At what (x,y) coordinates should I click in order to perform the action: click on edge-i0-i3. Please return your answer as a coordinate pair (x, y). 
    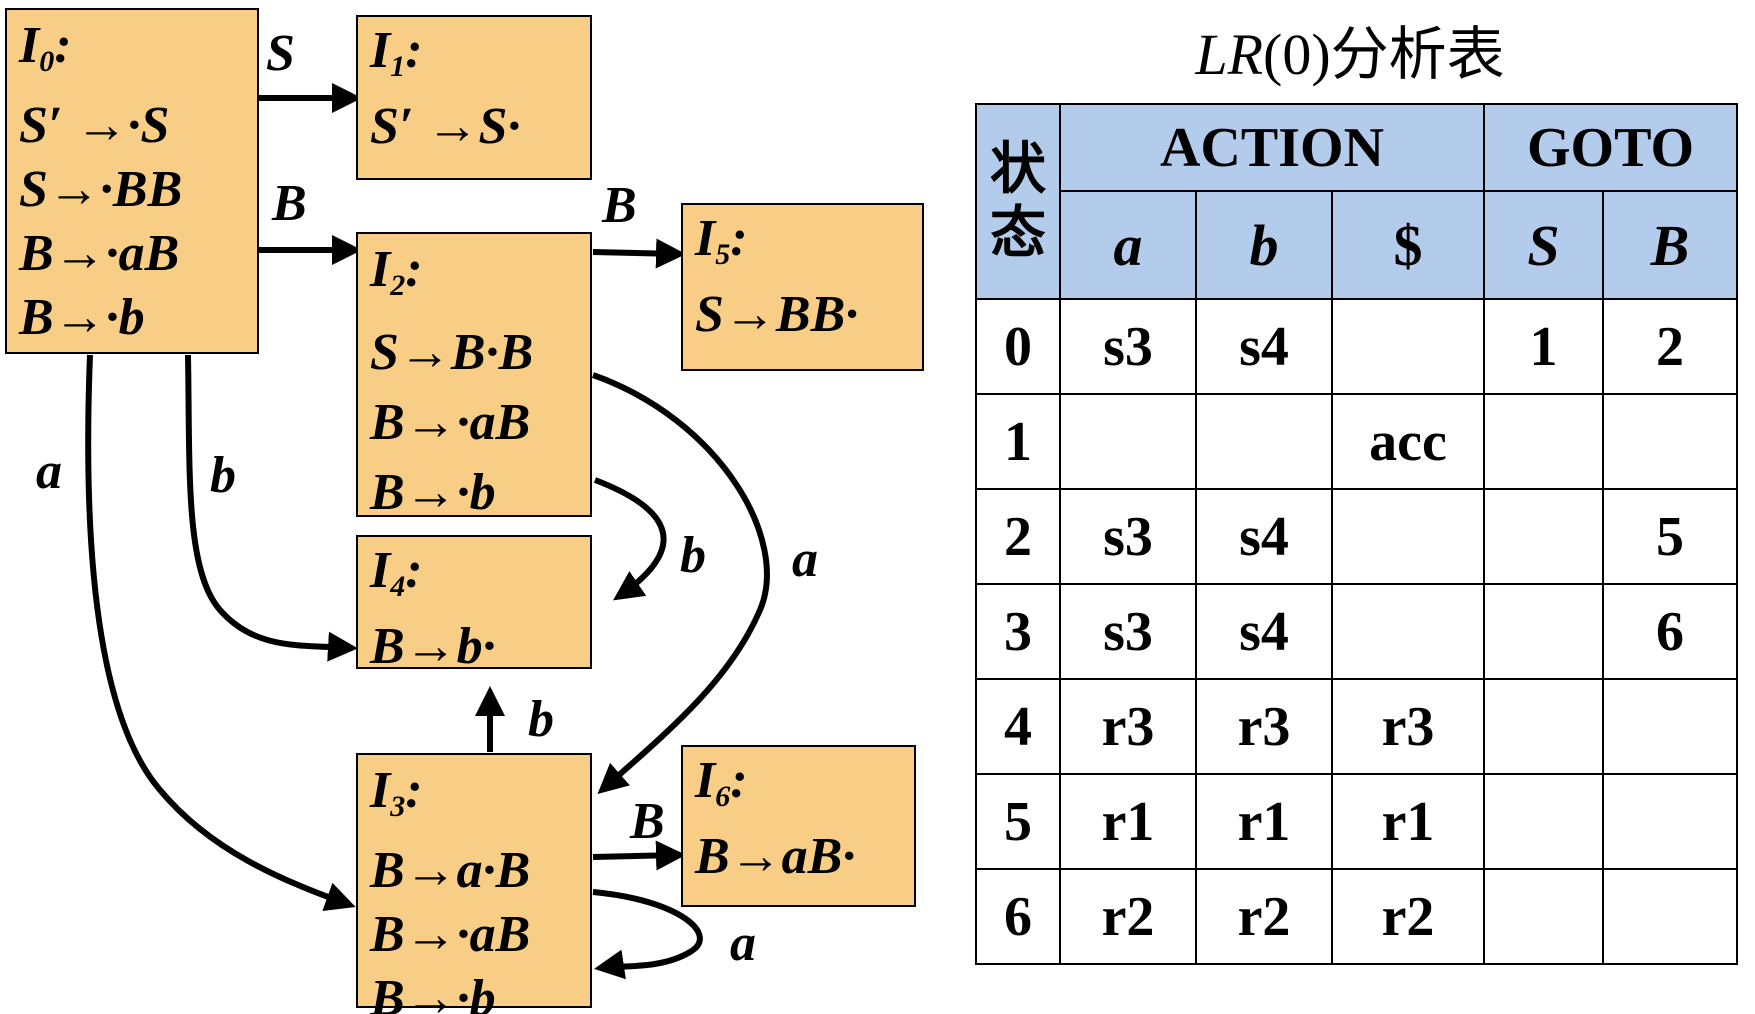
    Looking at the image, I should click on (220, 633).